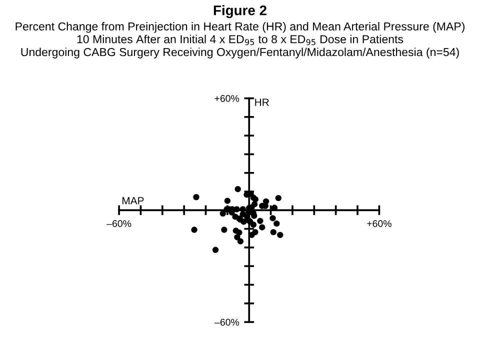 The width and height of the screenshot is (480, 339). I want to click on chart-title: Figure 2, so click(240, 11).